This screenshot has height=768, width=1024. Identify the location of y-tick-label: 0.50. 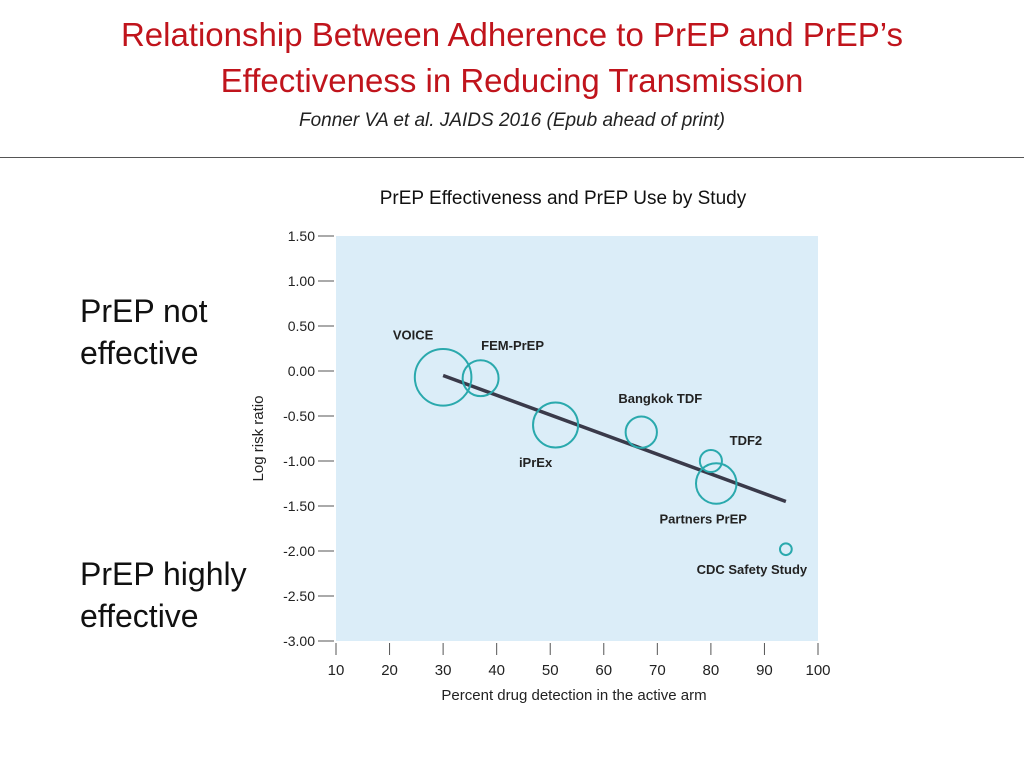
(301, 326).